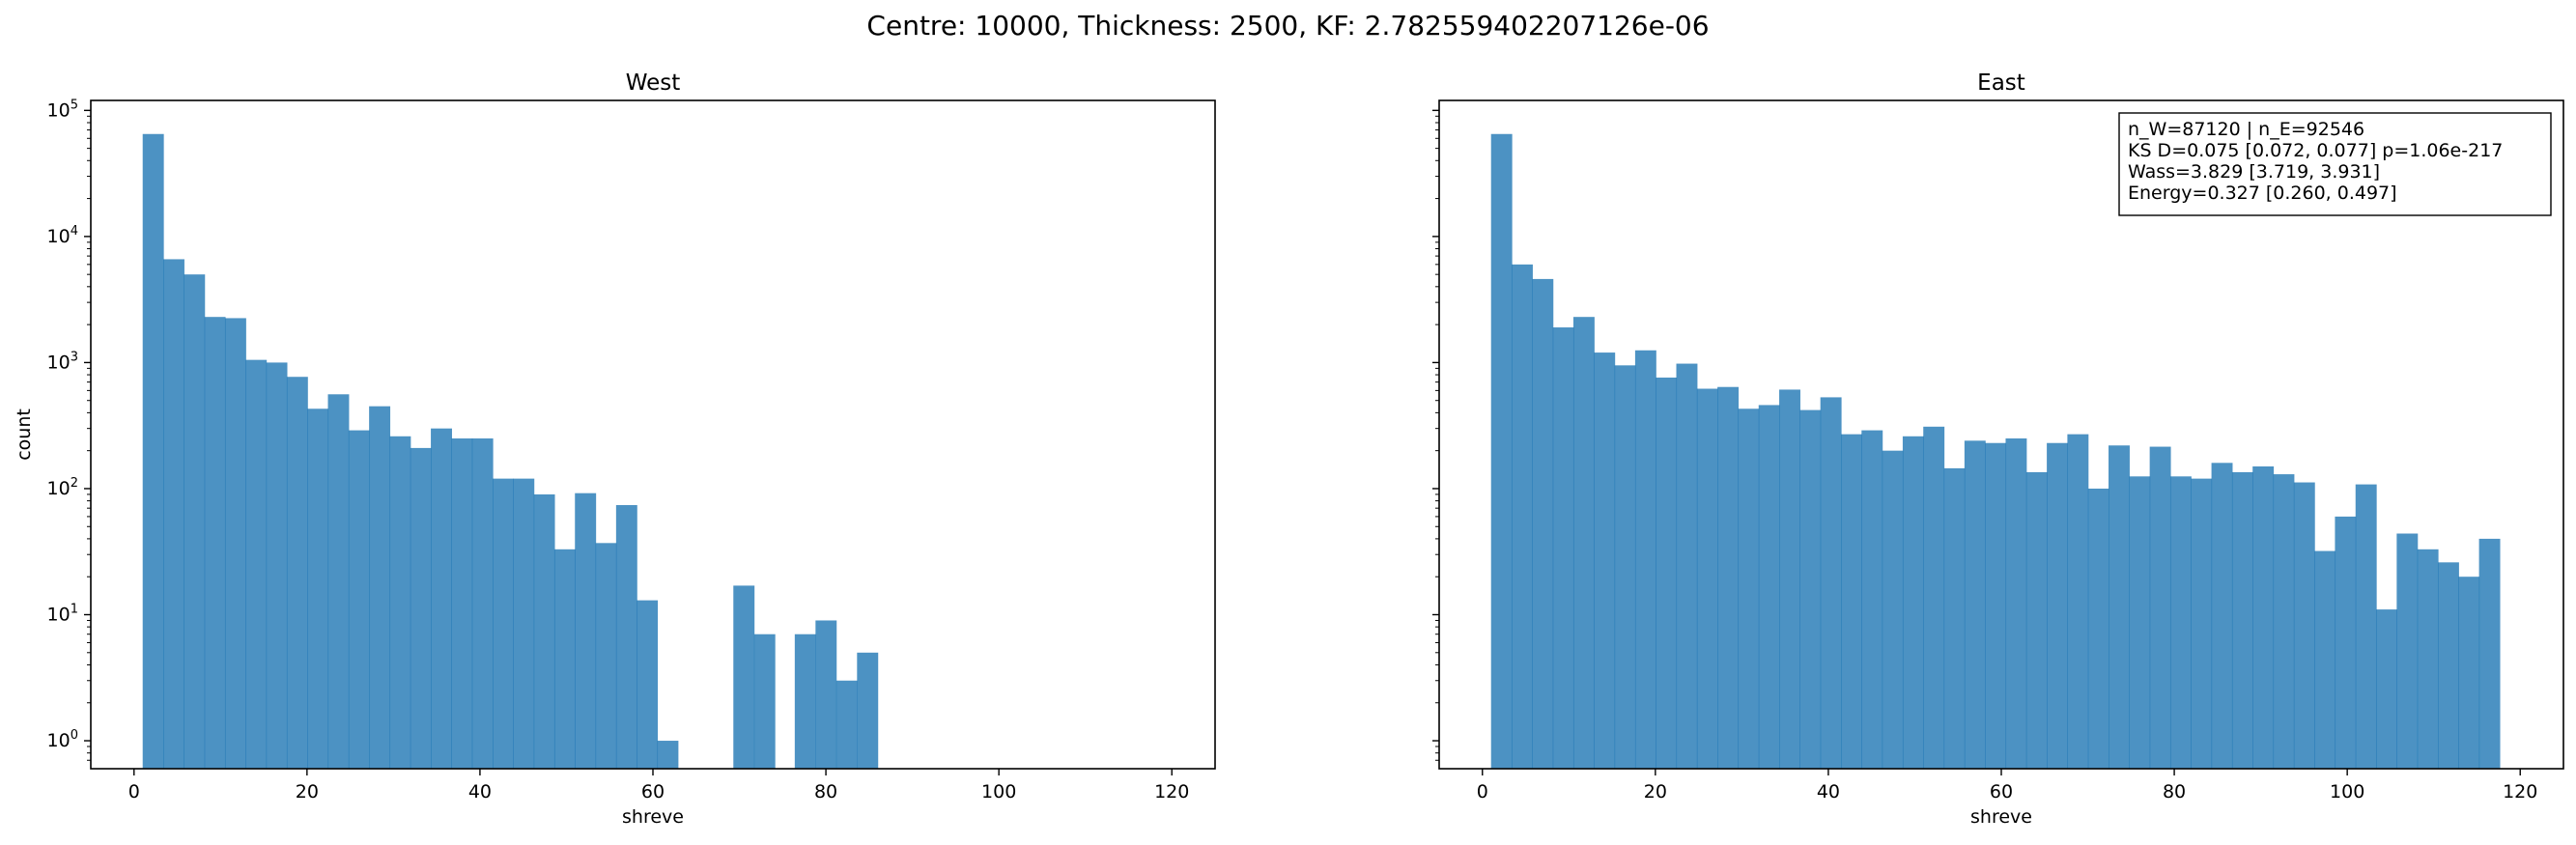  I want to click on stats-annotation-line: n_W=87120 | n_E=92546, so click(2246, 129).